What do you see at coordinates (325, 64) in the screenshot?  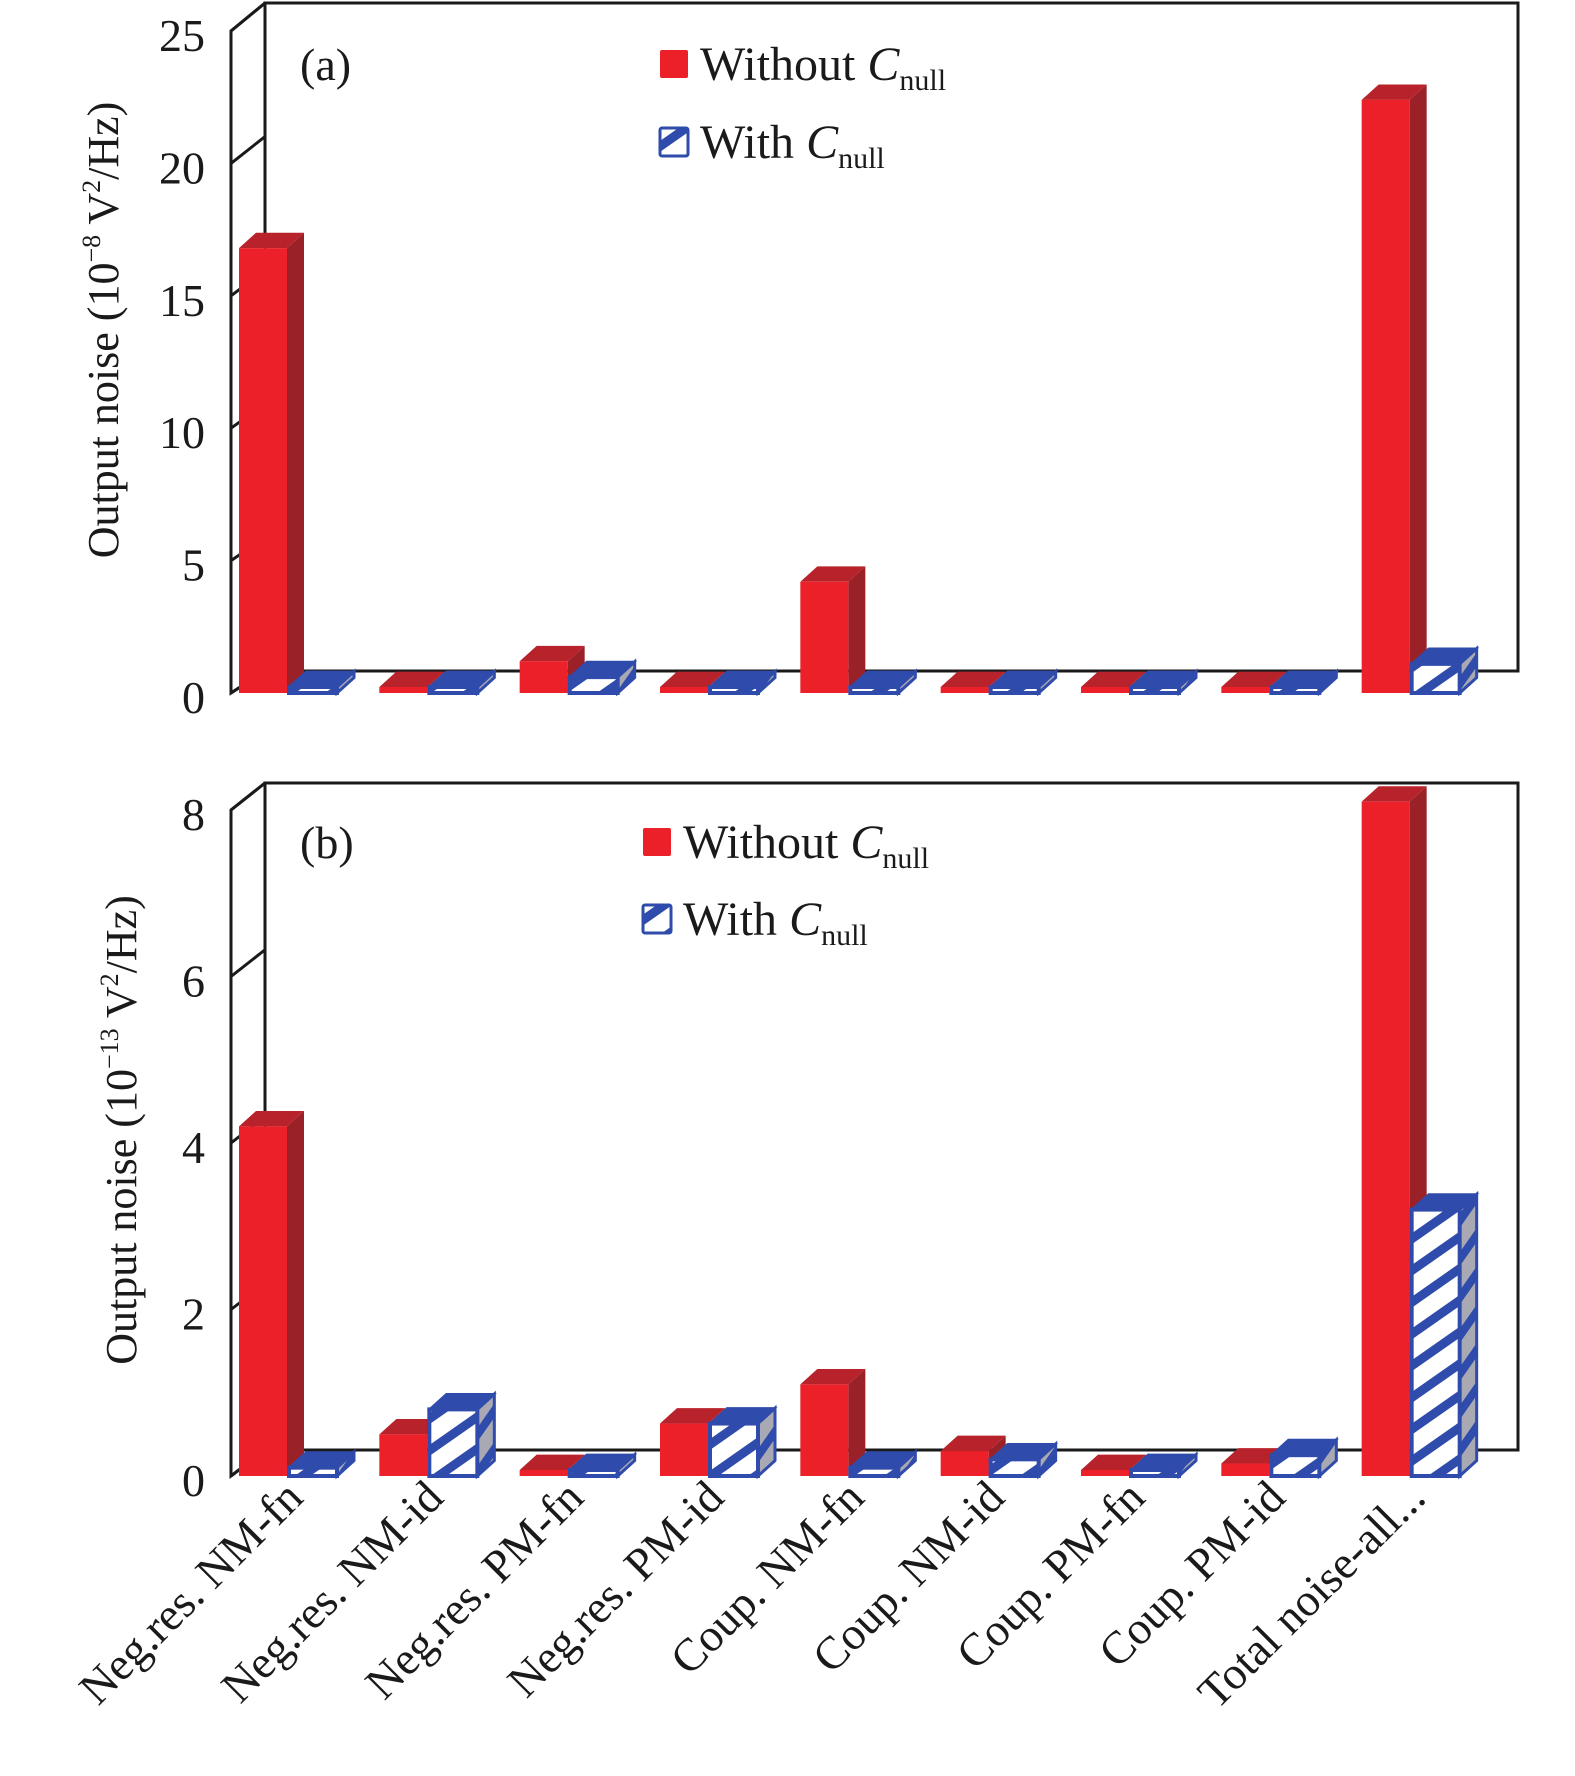 I see `panel-label: (a)` at bounding box center [325, 64].